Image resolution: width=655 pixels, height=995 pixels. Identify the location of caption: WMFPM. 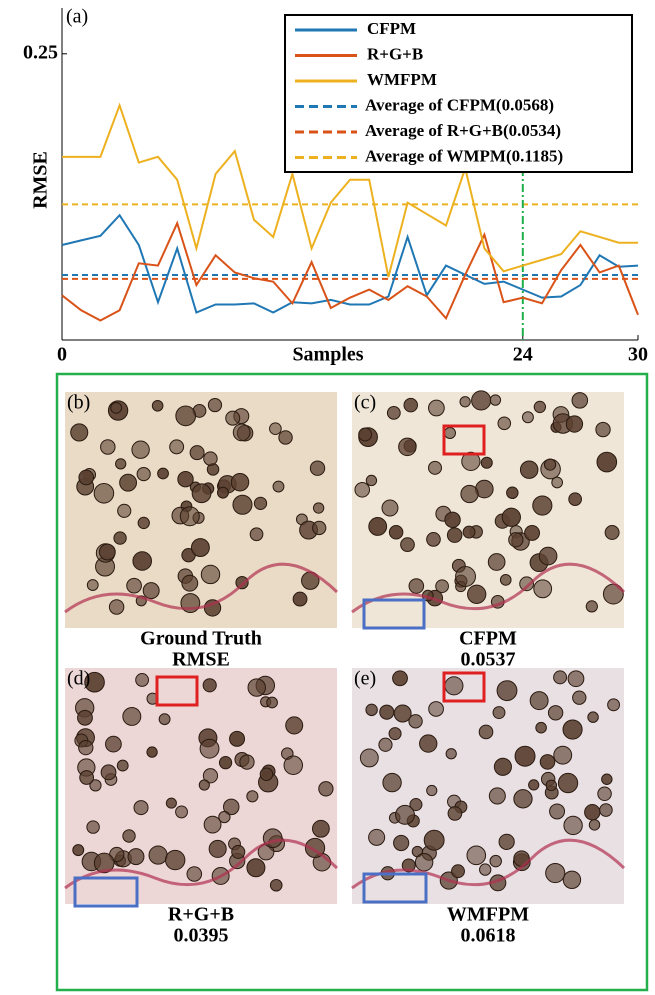
(488, 915).